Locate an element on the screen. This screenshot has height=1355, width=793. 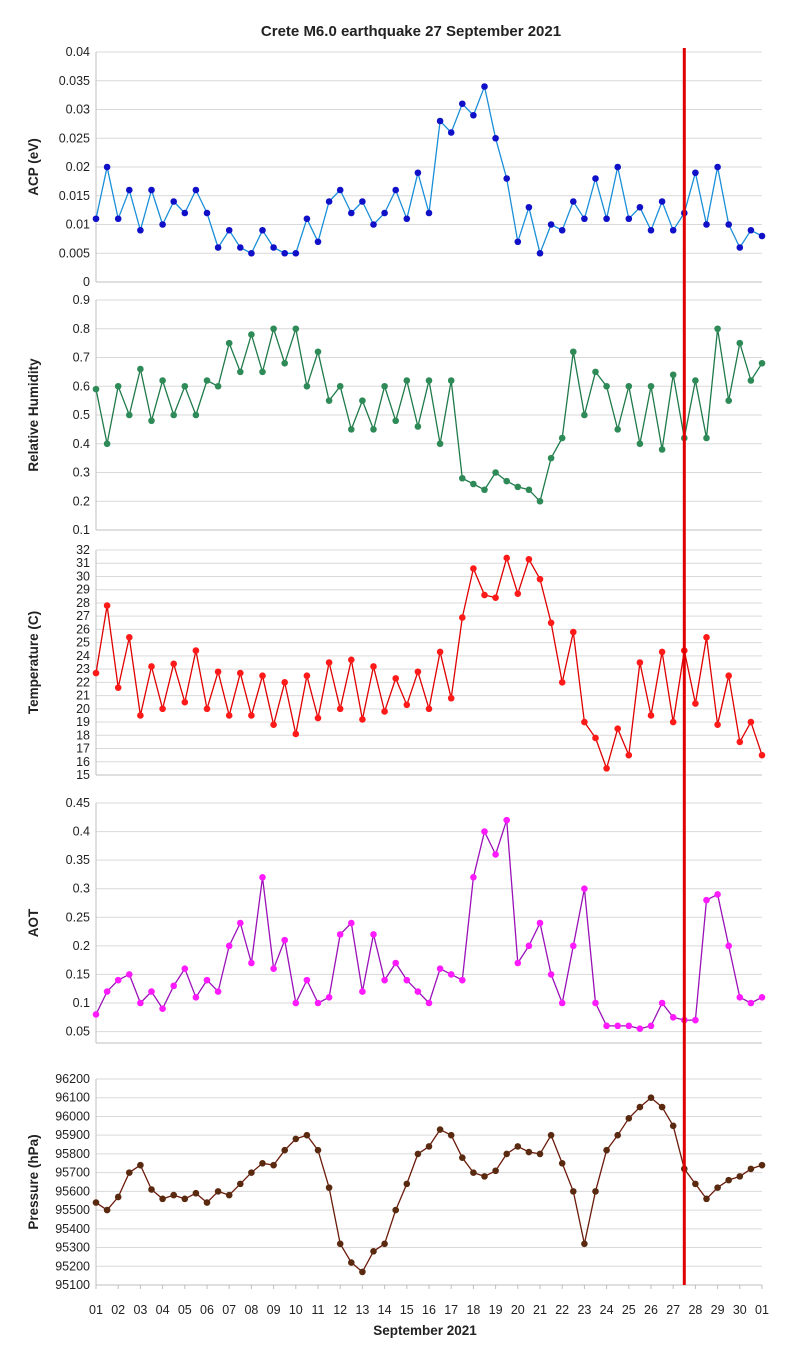
pressure-y-axis-label: Pressure (hPa) is located at coordinates (33, 1181).